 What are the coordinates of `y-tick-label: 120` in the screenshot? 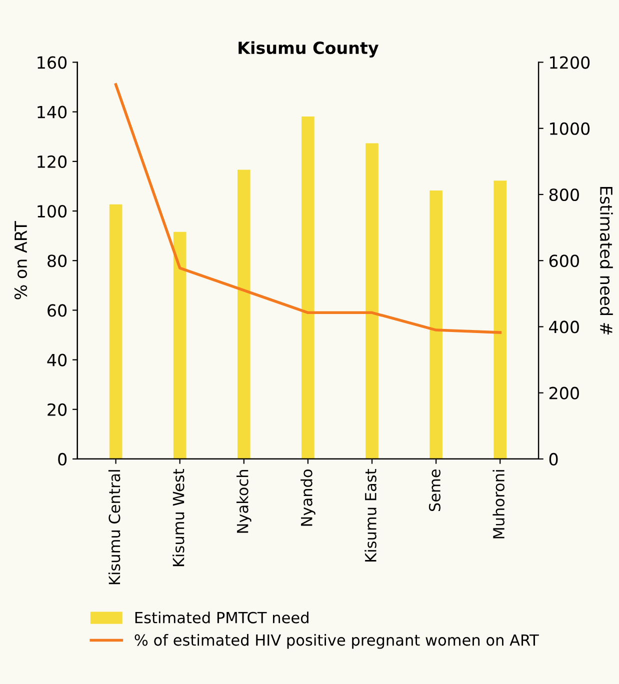 It's located at (52, 161).